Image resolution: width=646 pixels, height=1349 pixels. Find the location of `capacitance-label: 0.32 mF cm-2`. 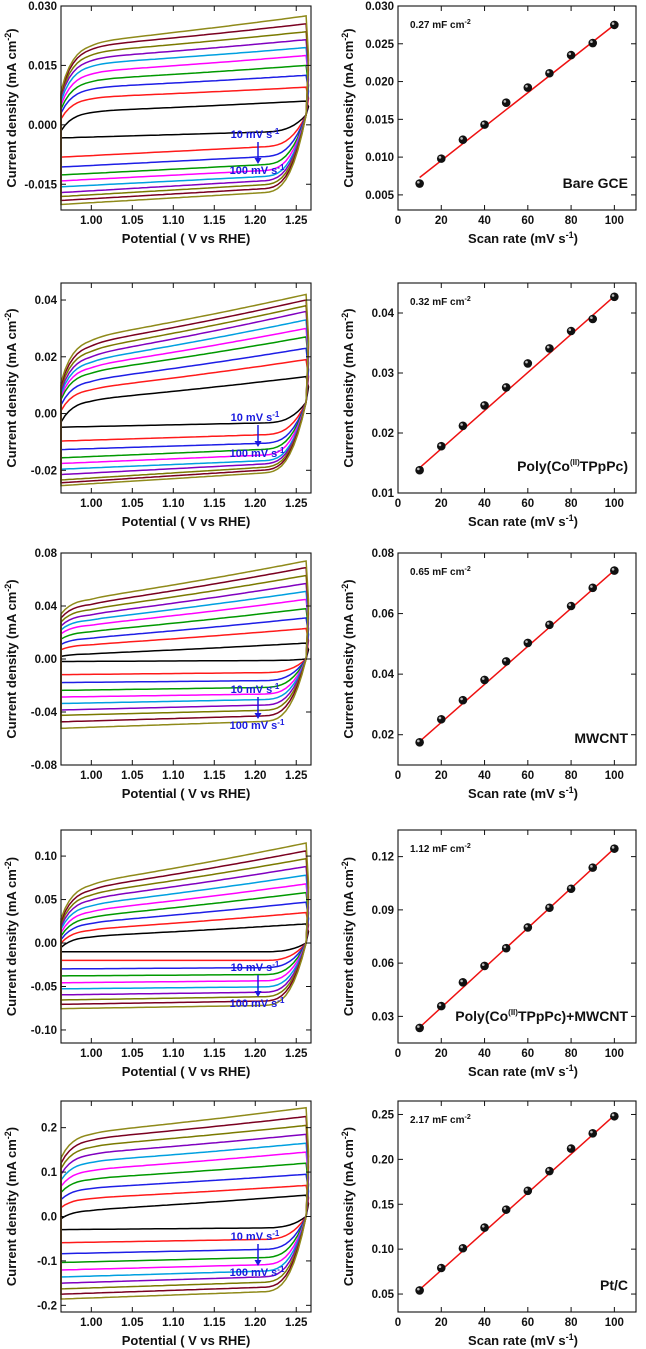

capacitance-label: 0.32 mF cm-2 is located at coordinates (440, 302).